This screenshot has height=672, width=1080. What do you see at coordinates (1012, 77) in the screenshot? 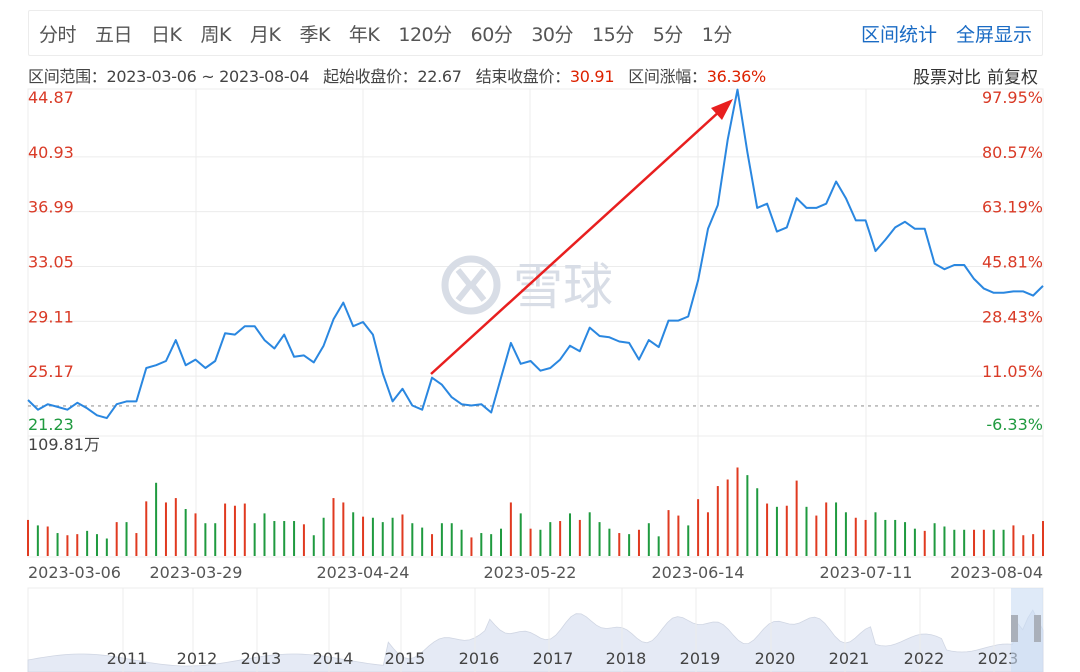
I see `price-adjust-button: 前复权` at bounding box center [1012, 77].